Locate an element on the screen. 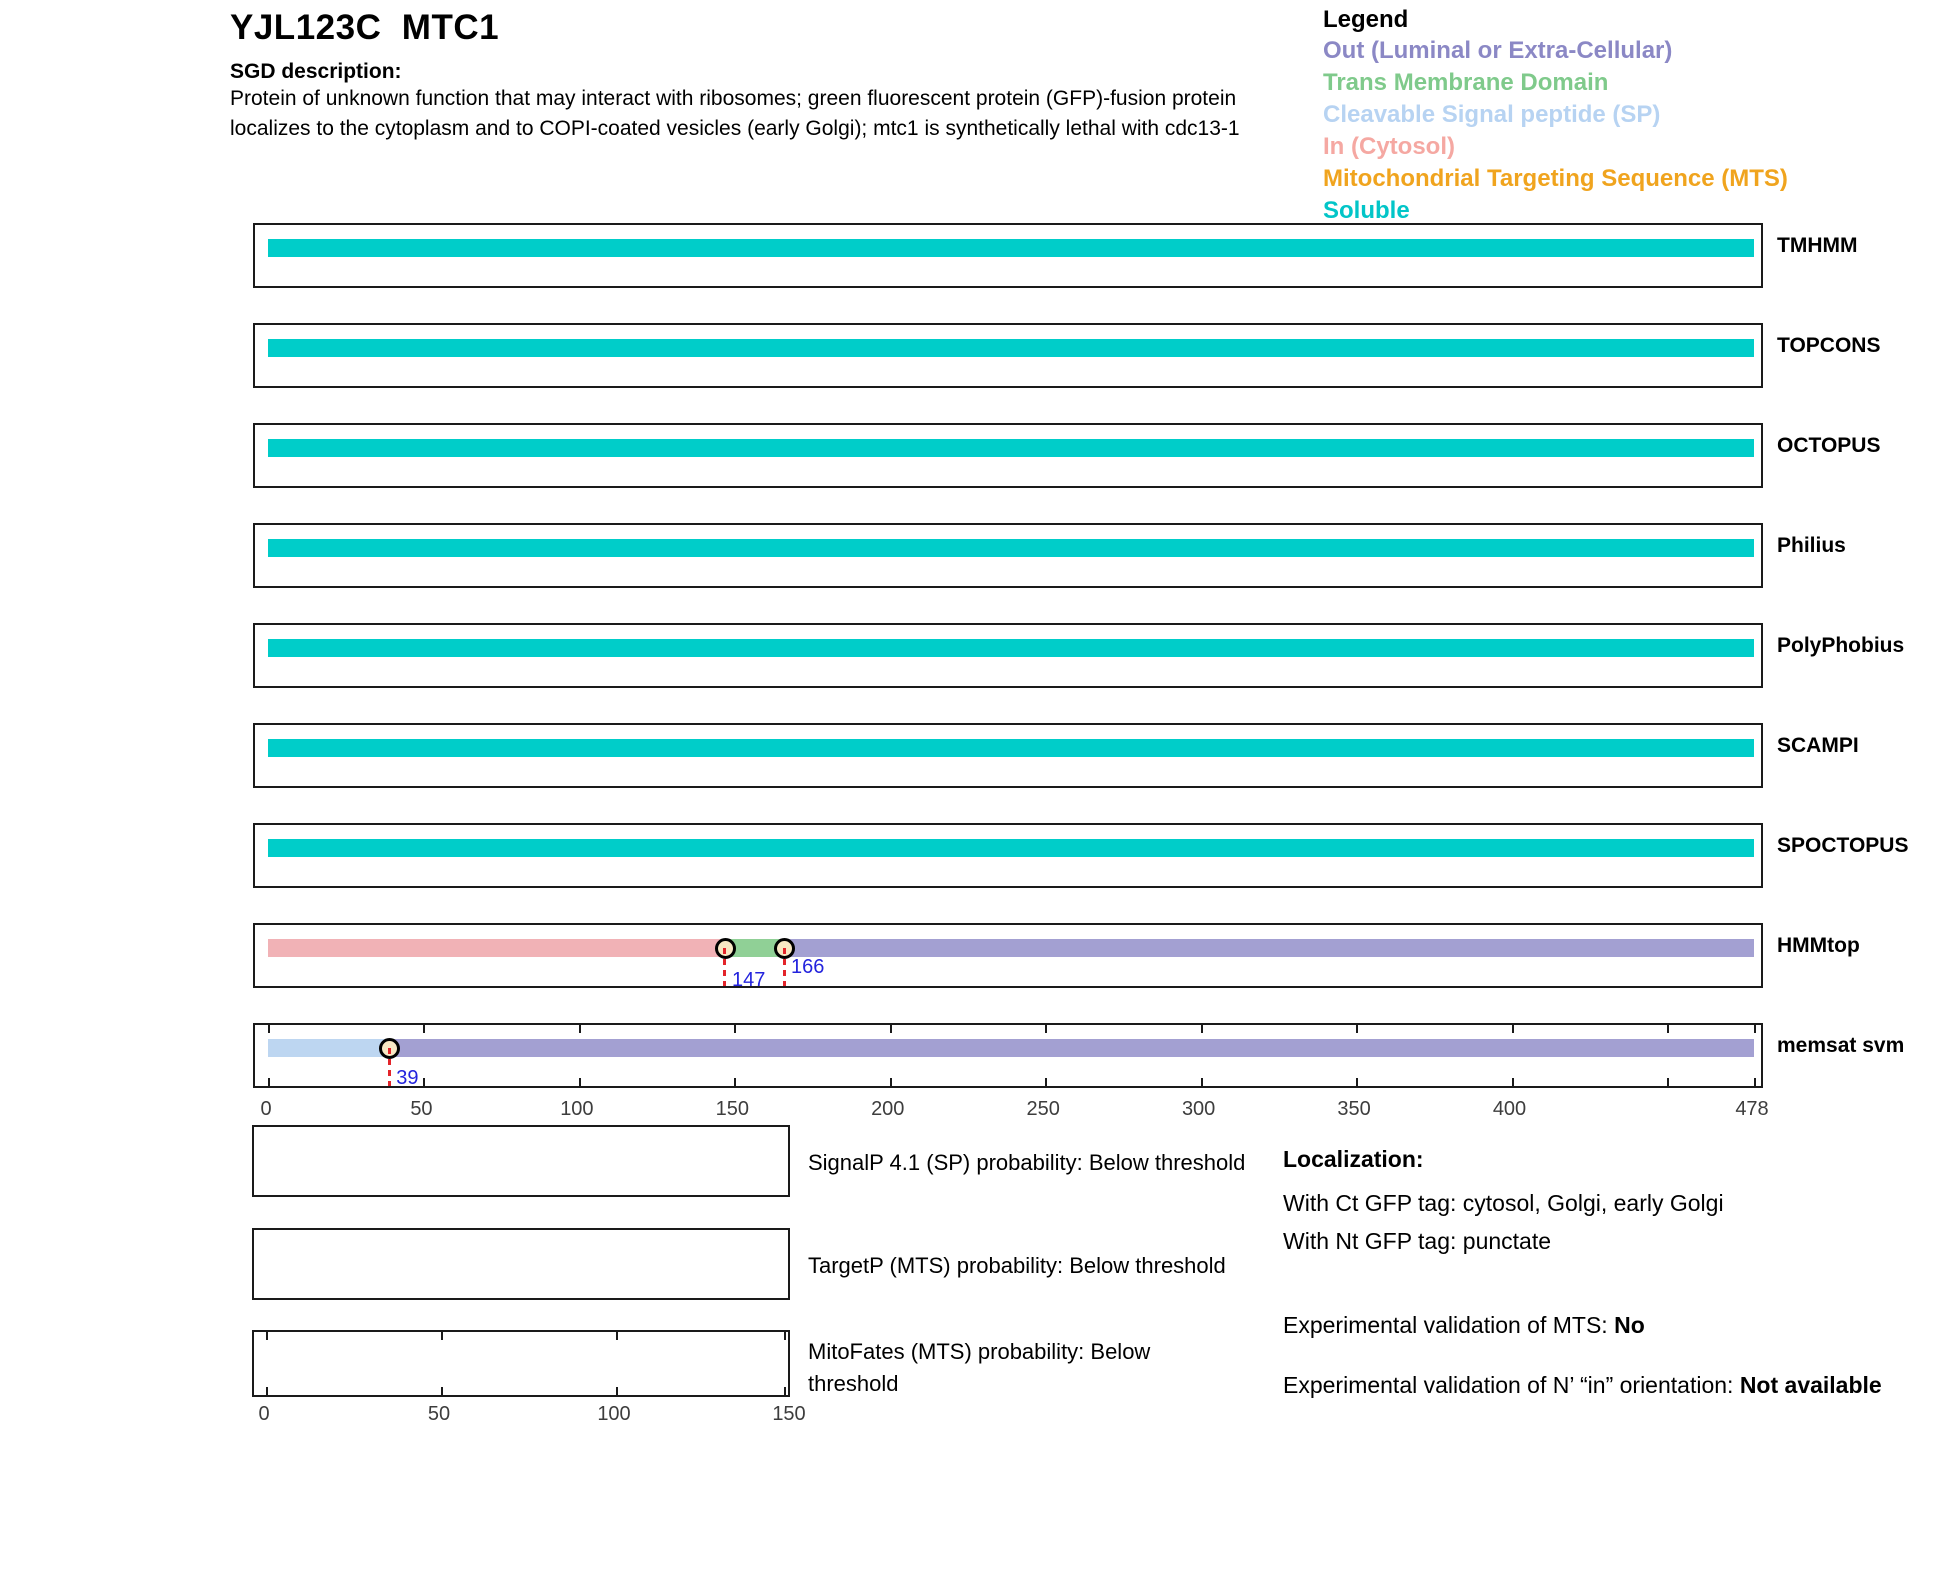 This screenshot has width=1950, height=1573. boundary-label-166: 166 is located at coordinates (808, 967).